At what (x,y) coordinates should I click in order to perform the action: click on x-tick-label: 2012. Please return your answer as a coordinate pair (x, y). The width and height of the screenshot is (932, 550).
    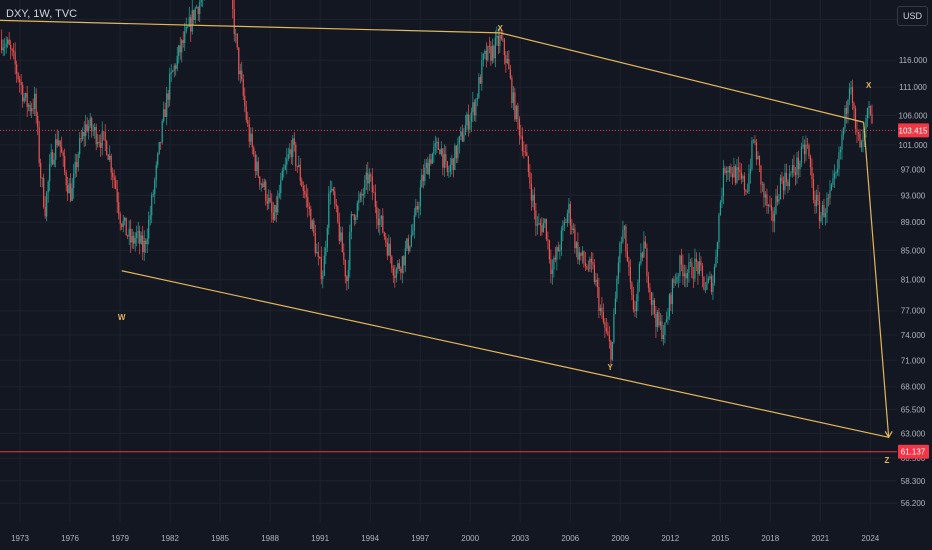
    Looking at the image, I should click on (670, 538).